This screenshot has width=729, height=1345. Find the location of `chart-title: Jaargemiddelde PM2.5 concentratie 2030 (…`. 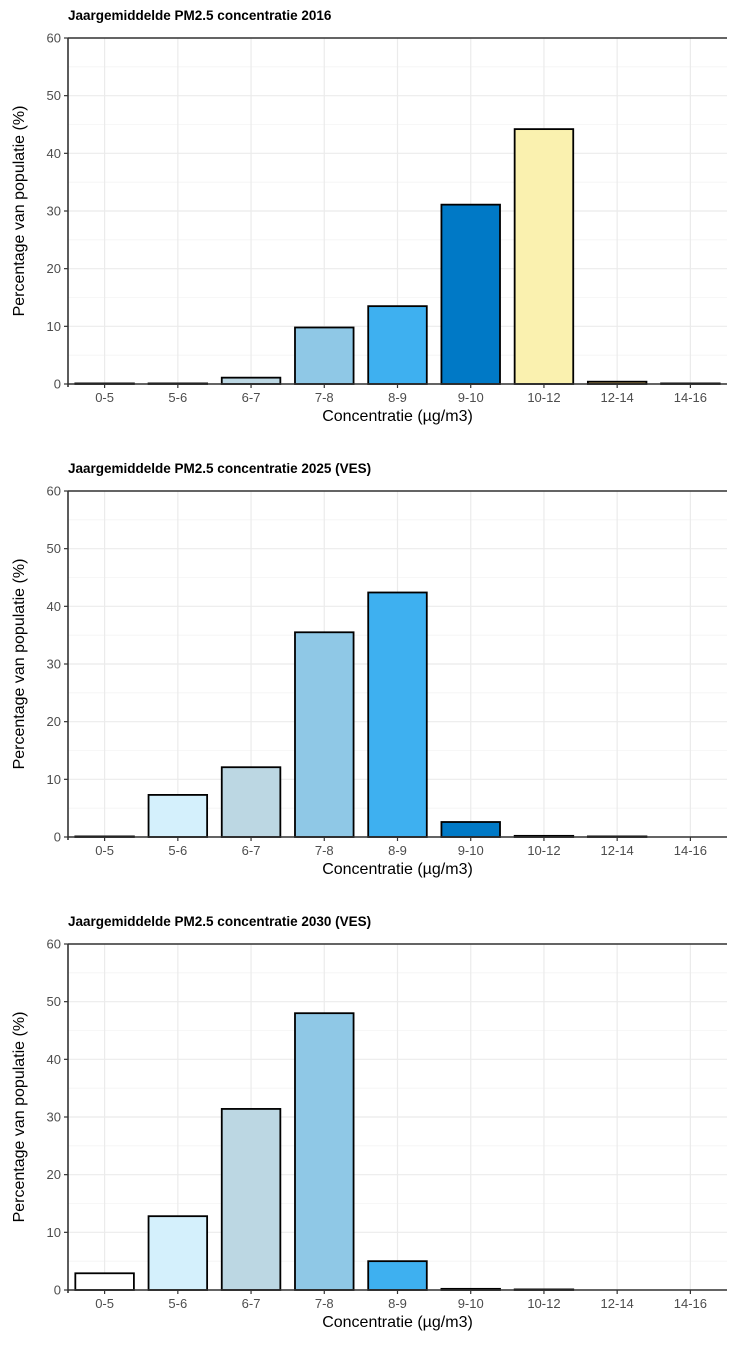

chart-title: Jaargemiddelde PM2.5 concentratie 2030 (… is located at coordinates (219, 921).